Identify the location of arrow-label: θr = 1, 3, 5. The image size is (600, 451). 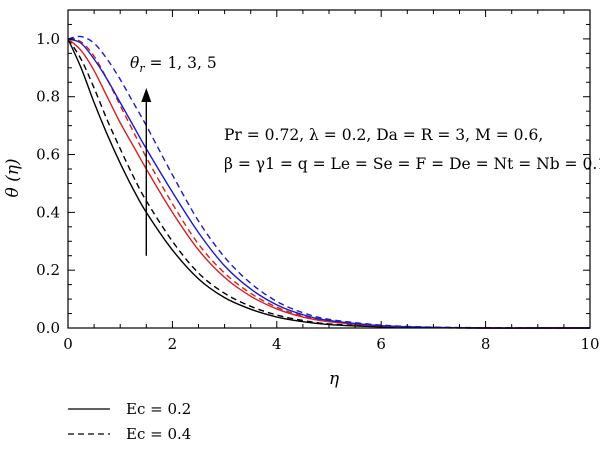
(173, 64).